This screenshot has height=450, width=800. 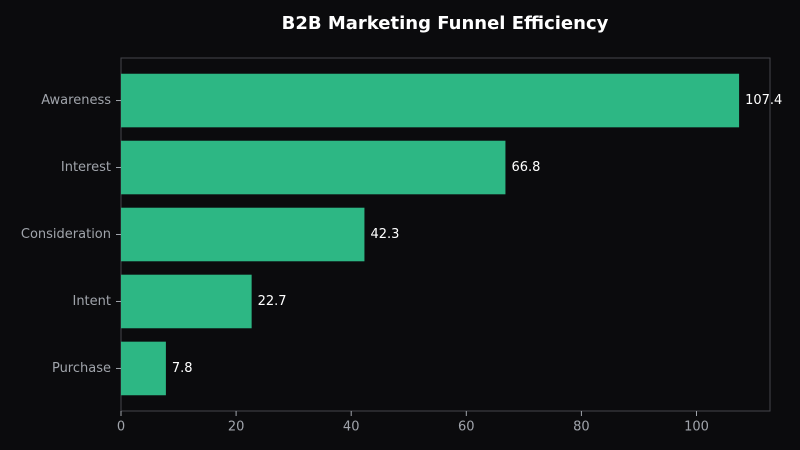 I want to click on y-tick-label: Intent, so click(x=91, y=301).